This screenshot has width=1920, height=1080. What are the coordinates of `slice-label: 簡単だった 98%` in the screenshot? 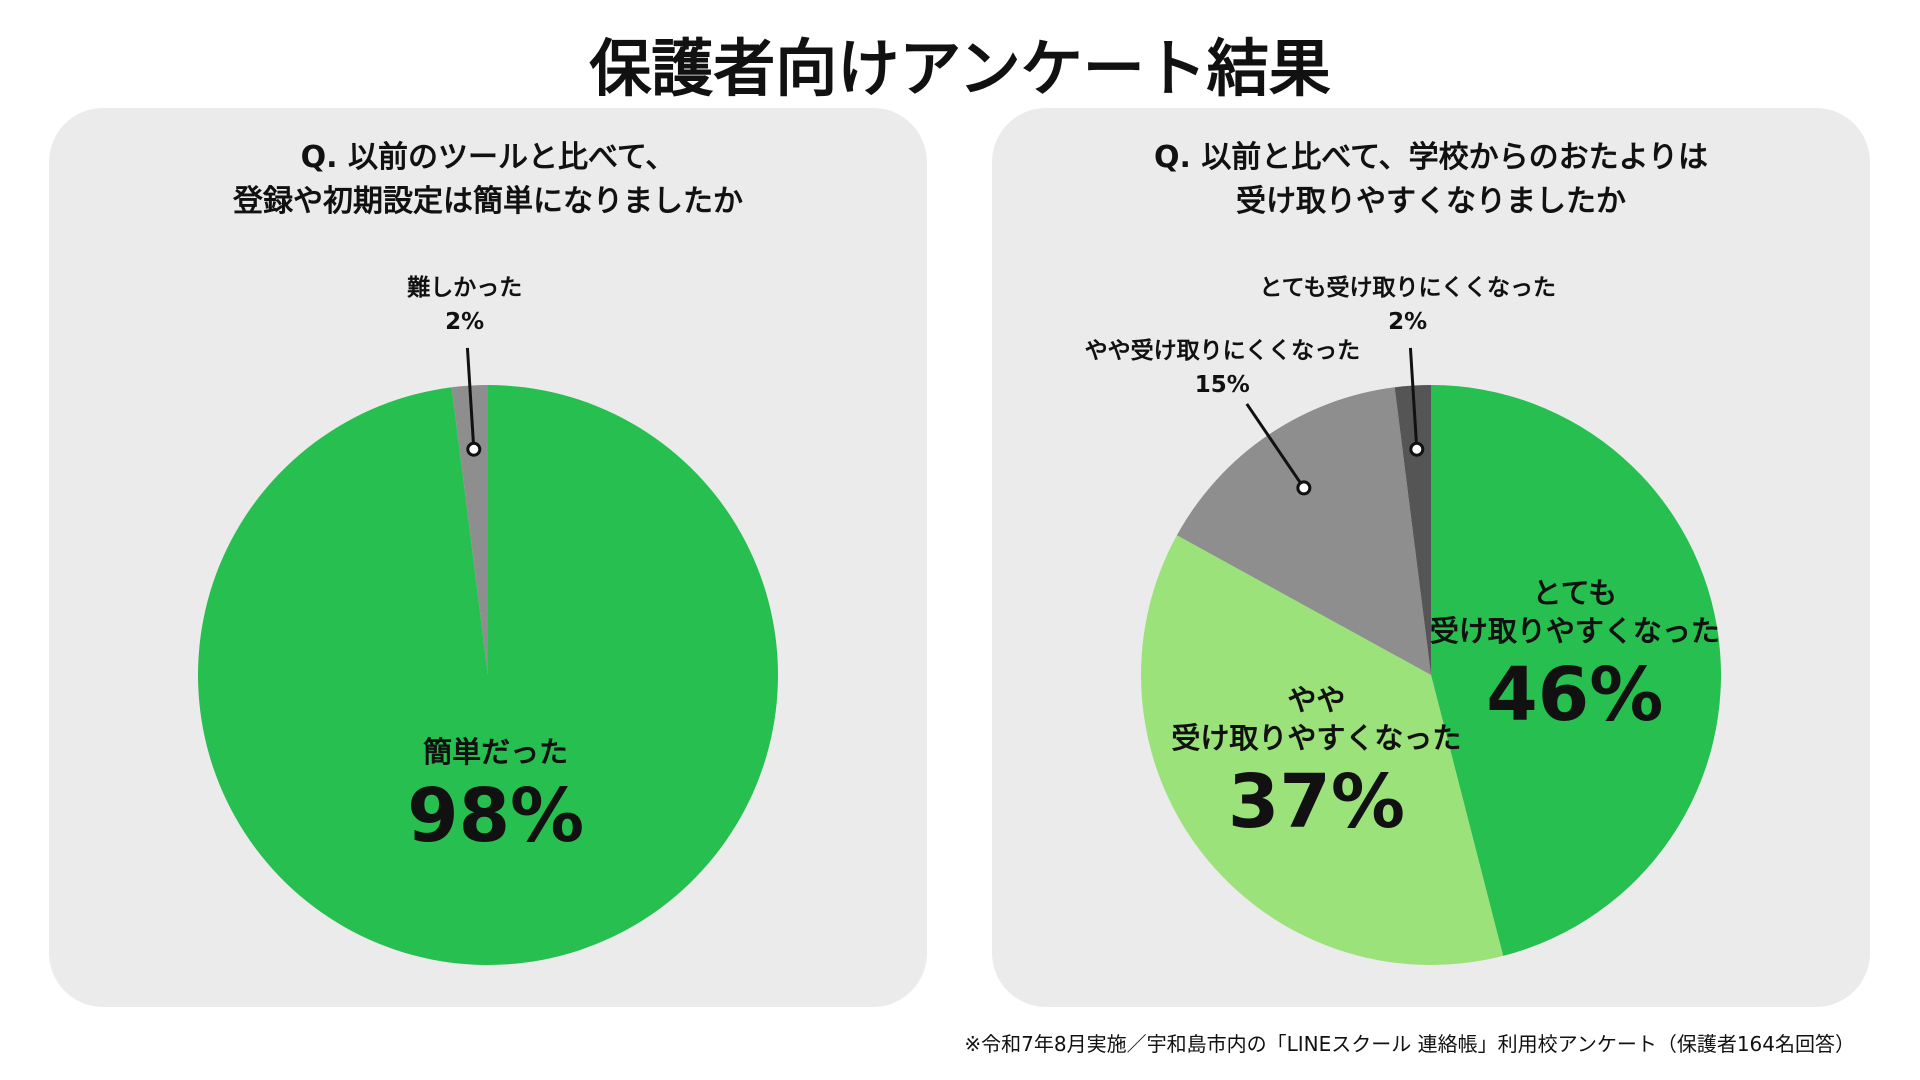 It's located at (495, 797).